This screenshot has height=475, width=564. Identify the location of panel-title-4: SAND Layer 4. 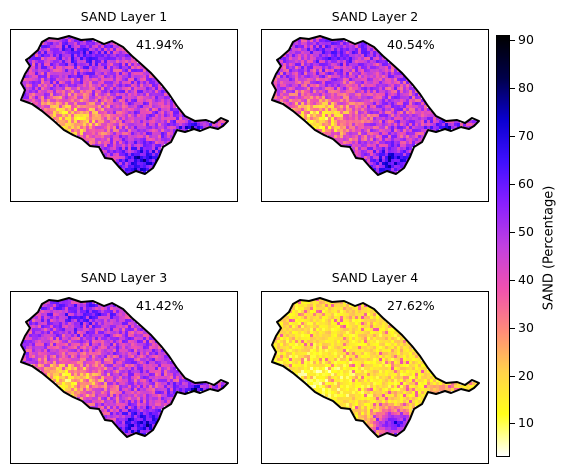
(375, 277).